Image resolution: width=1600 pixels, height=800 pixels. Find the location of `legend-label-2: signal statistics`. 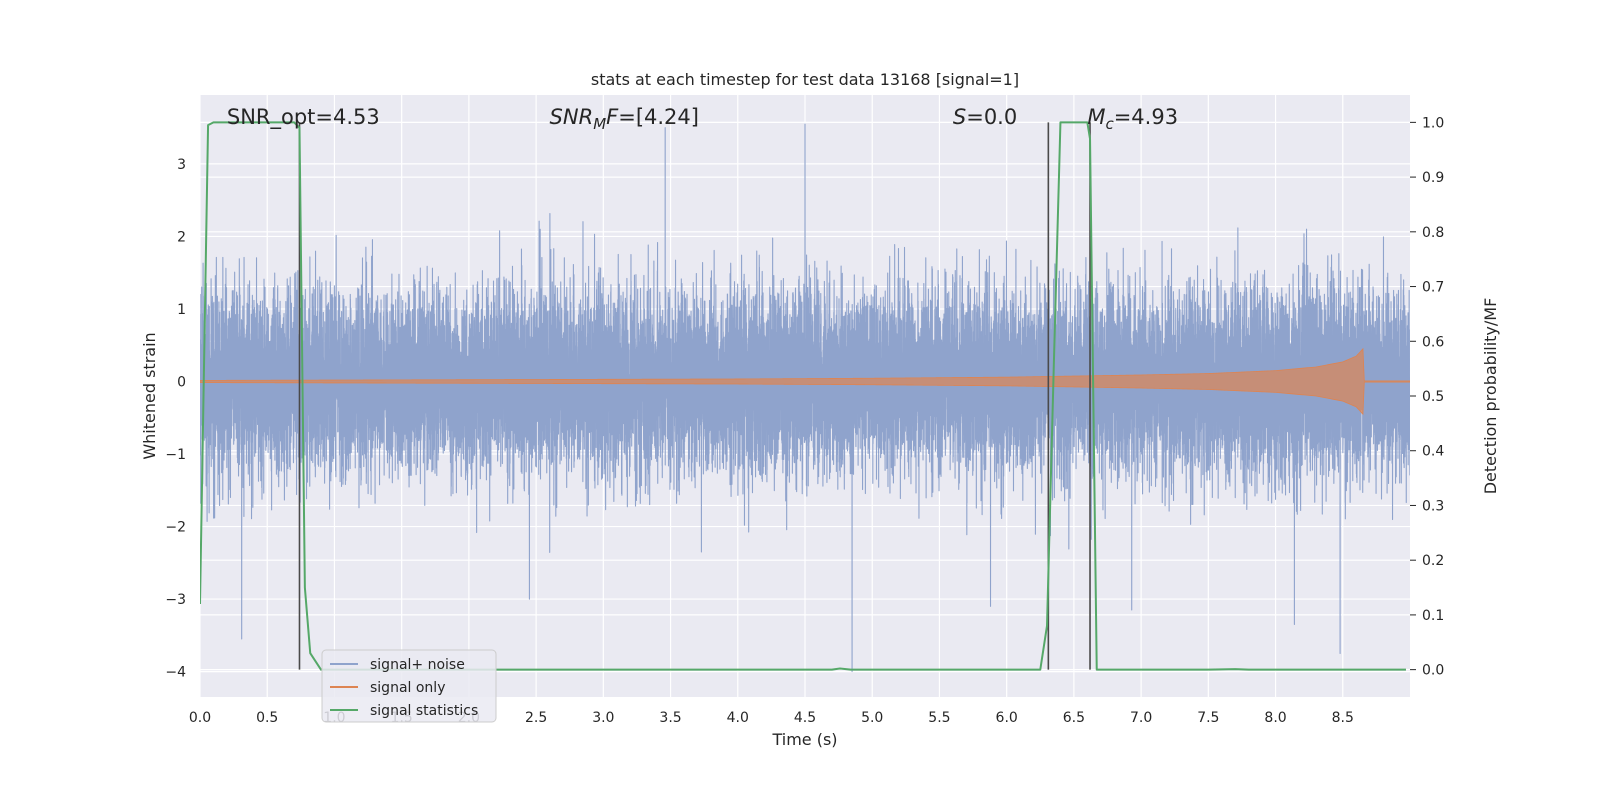

legend-label-2: signal statistics is located at coordinates (424, 711).